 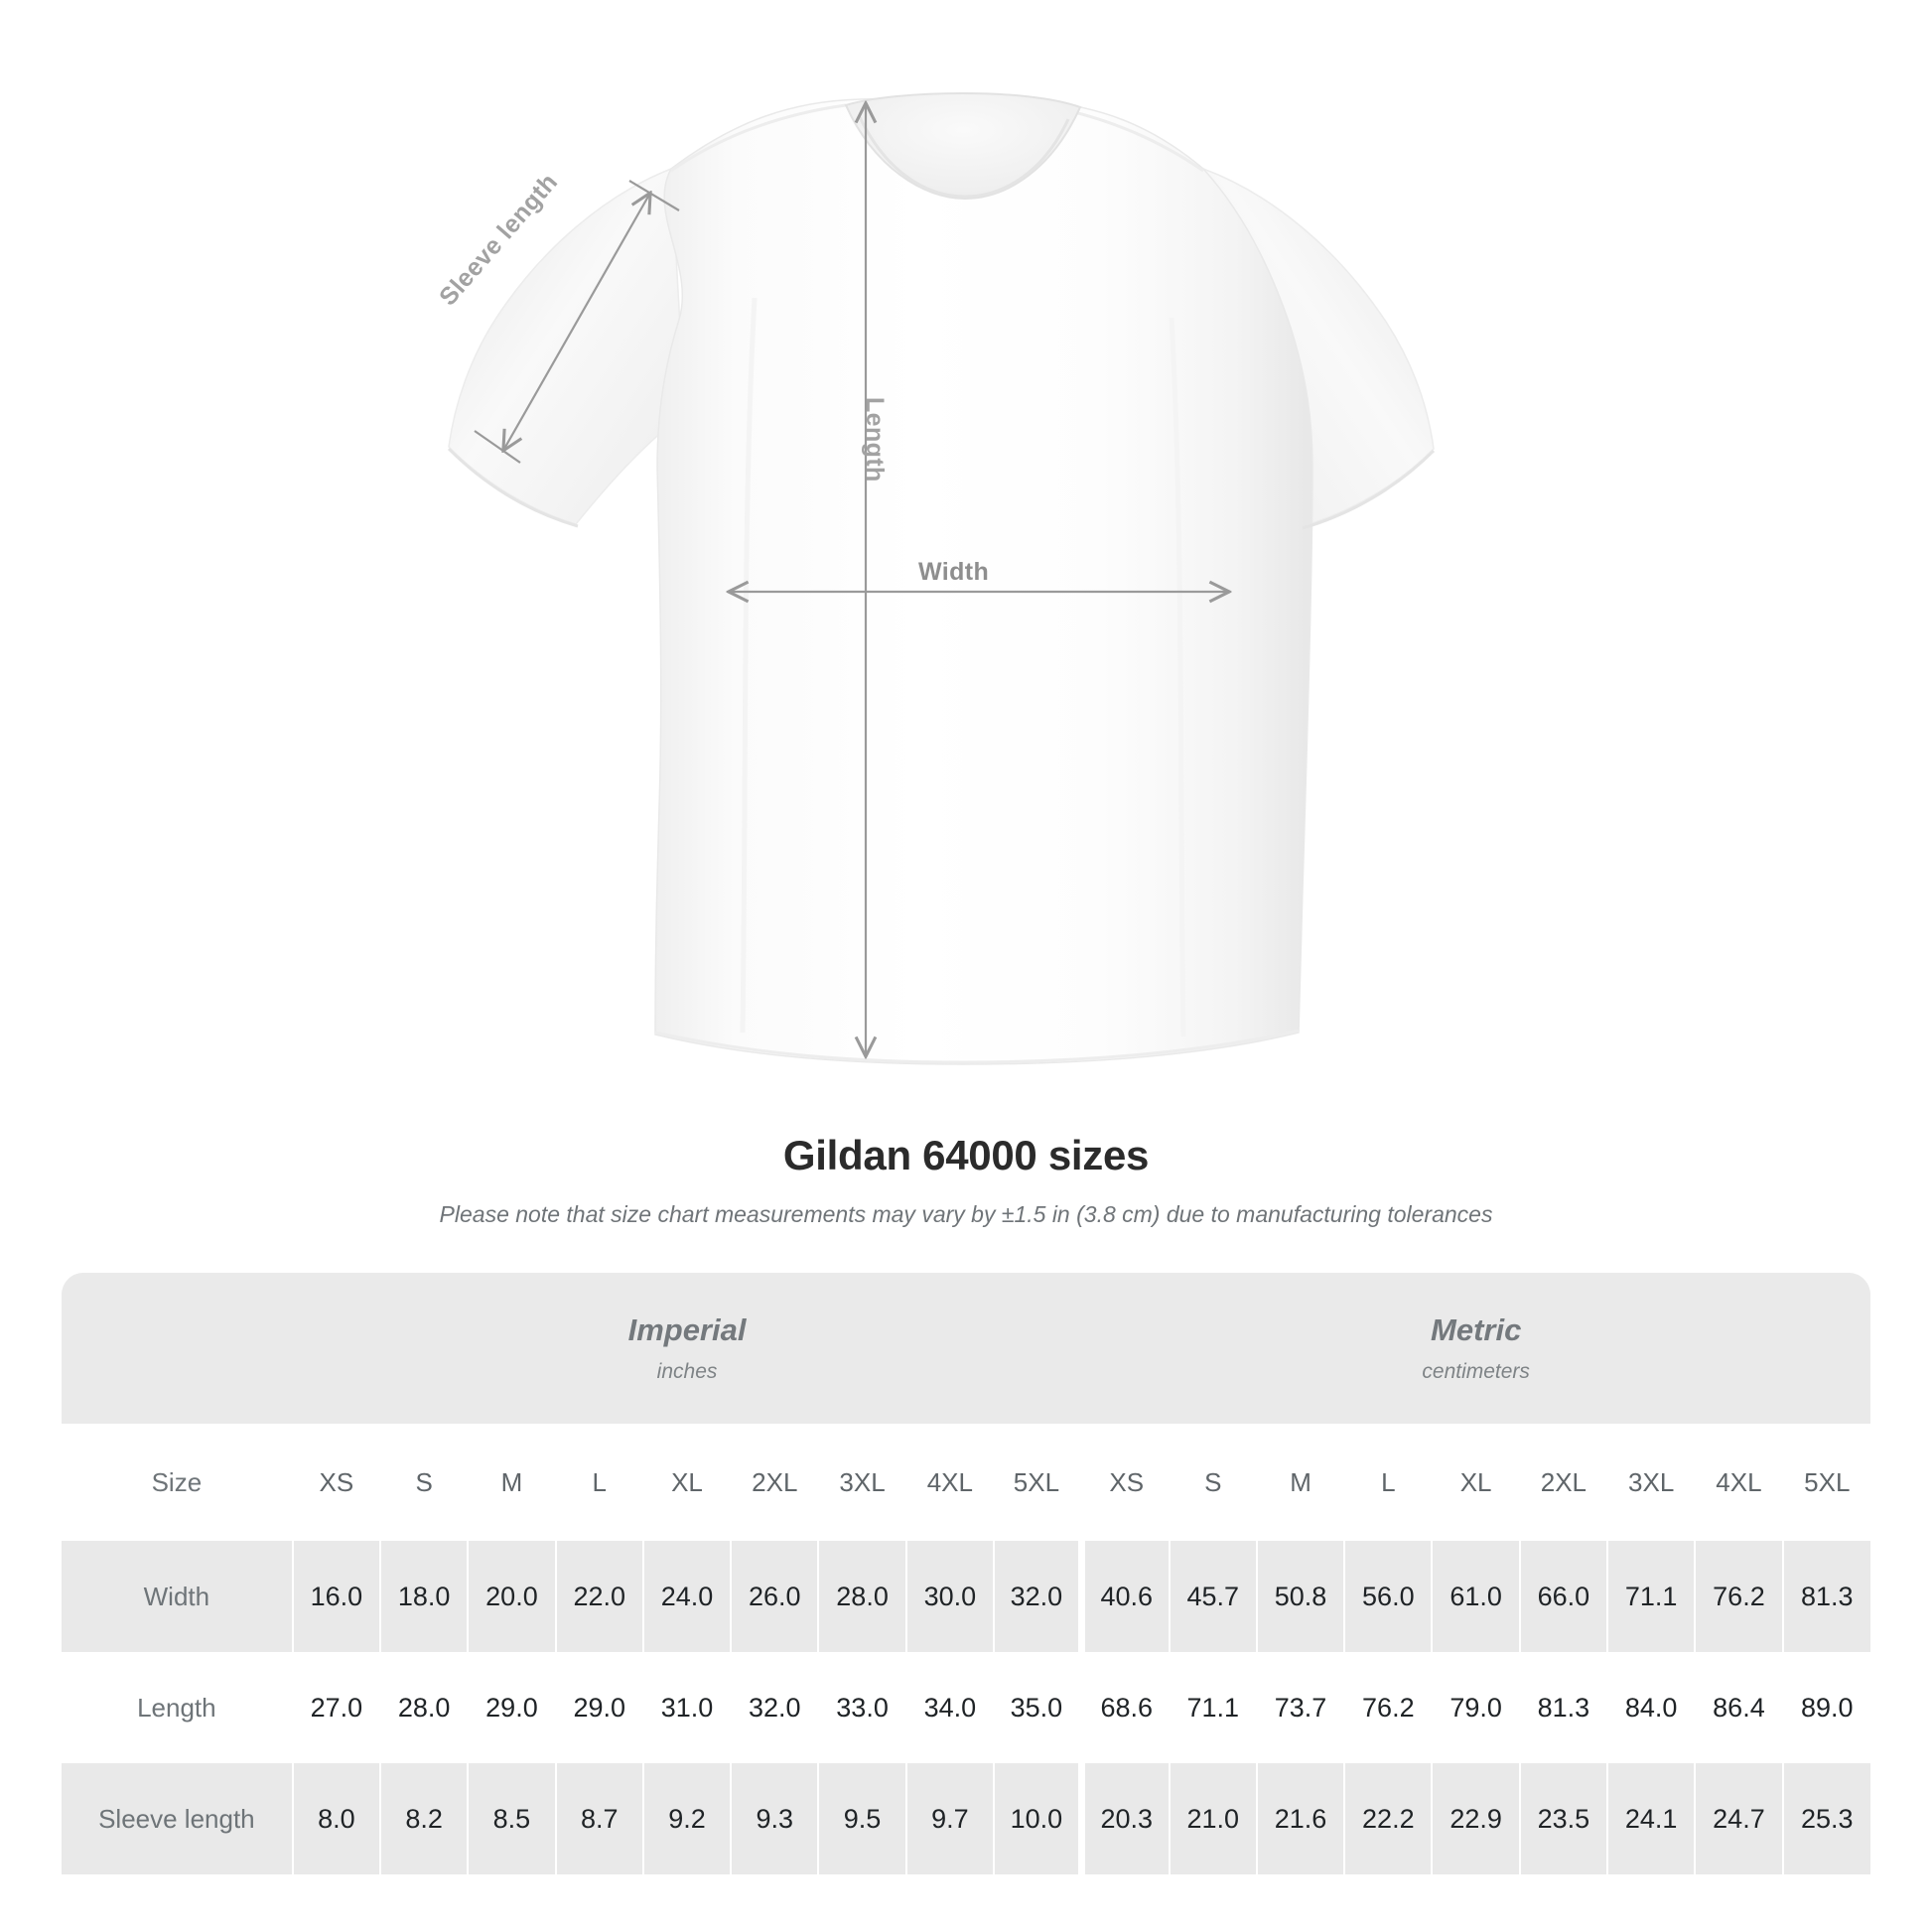 I want to click on unit-group-metric-name: Metric, so click(x=1477, y=1329).